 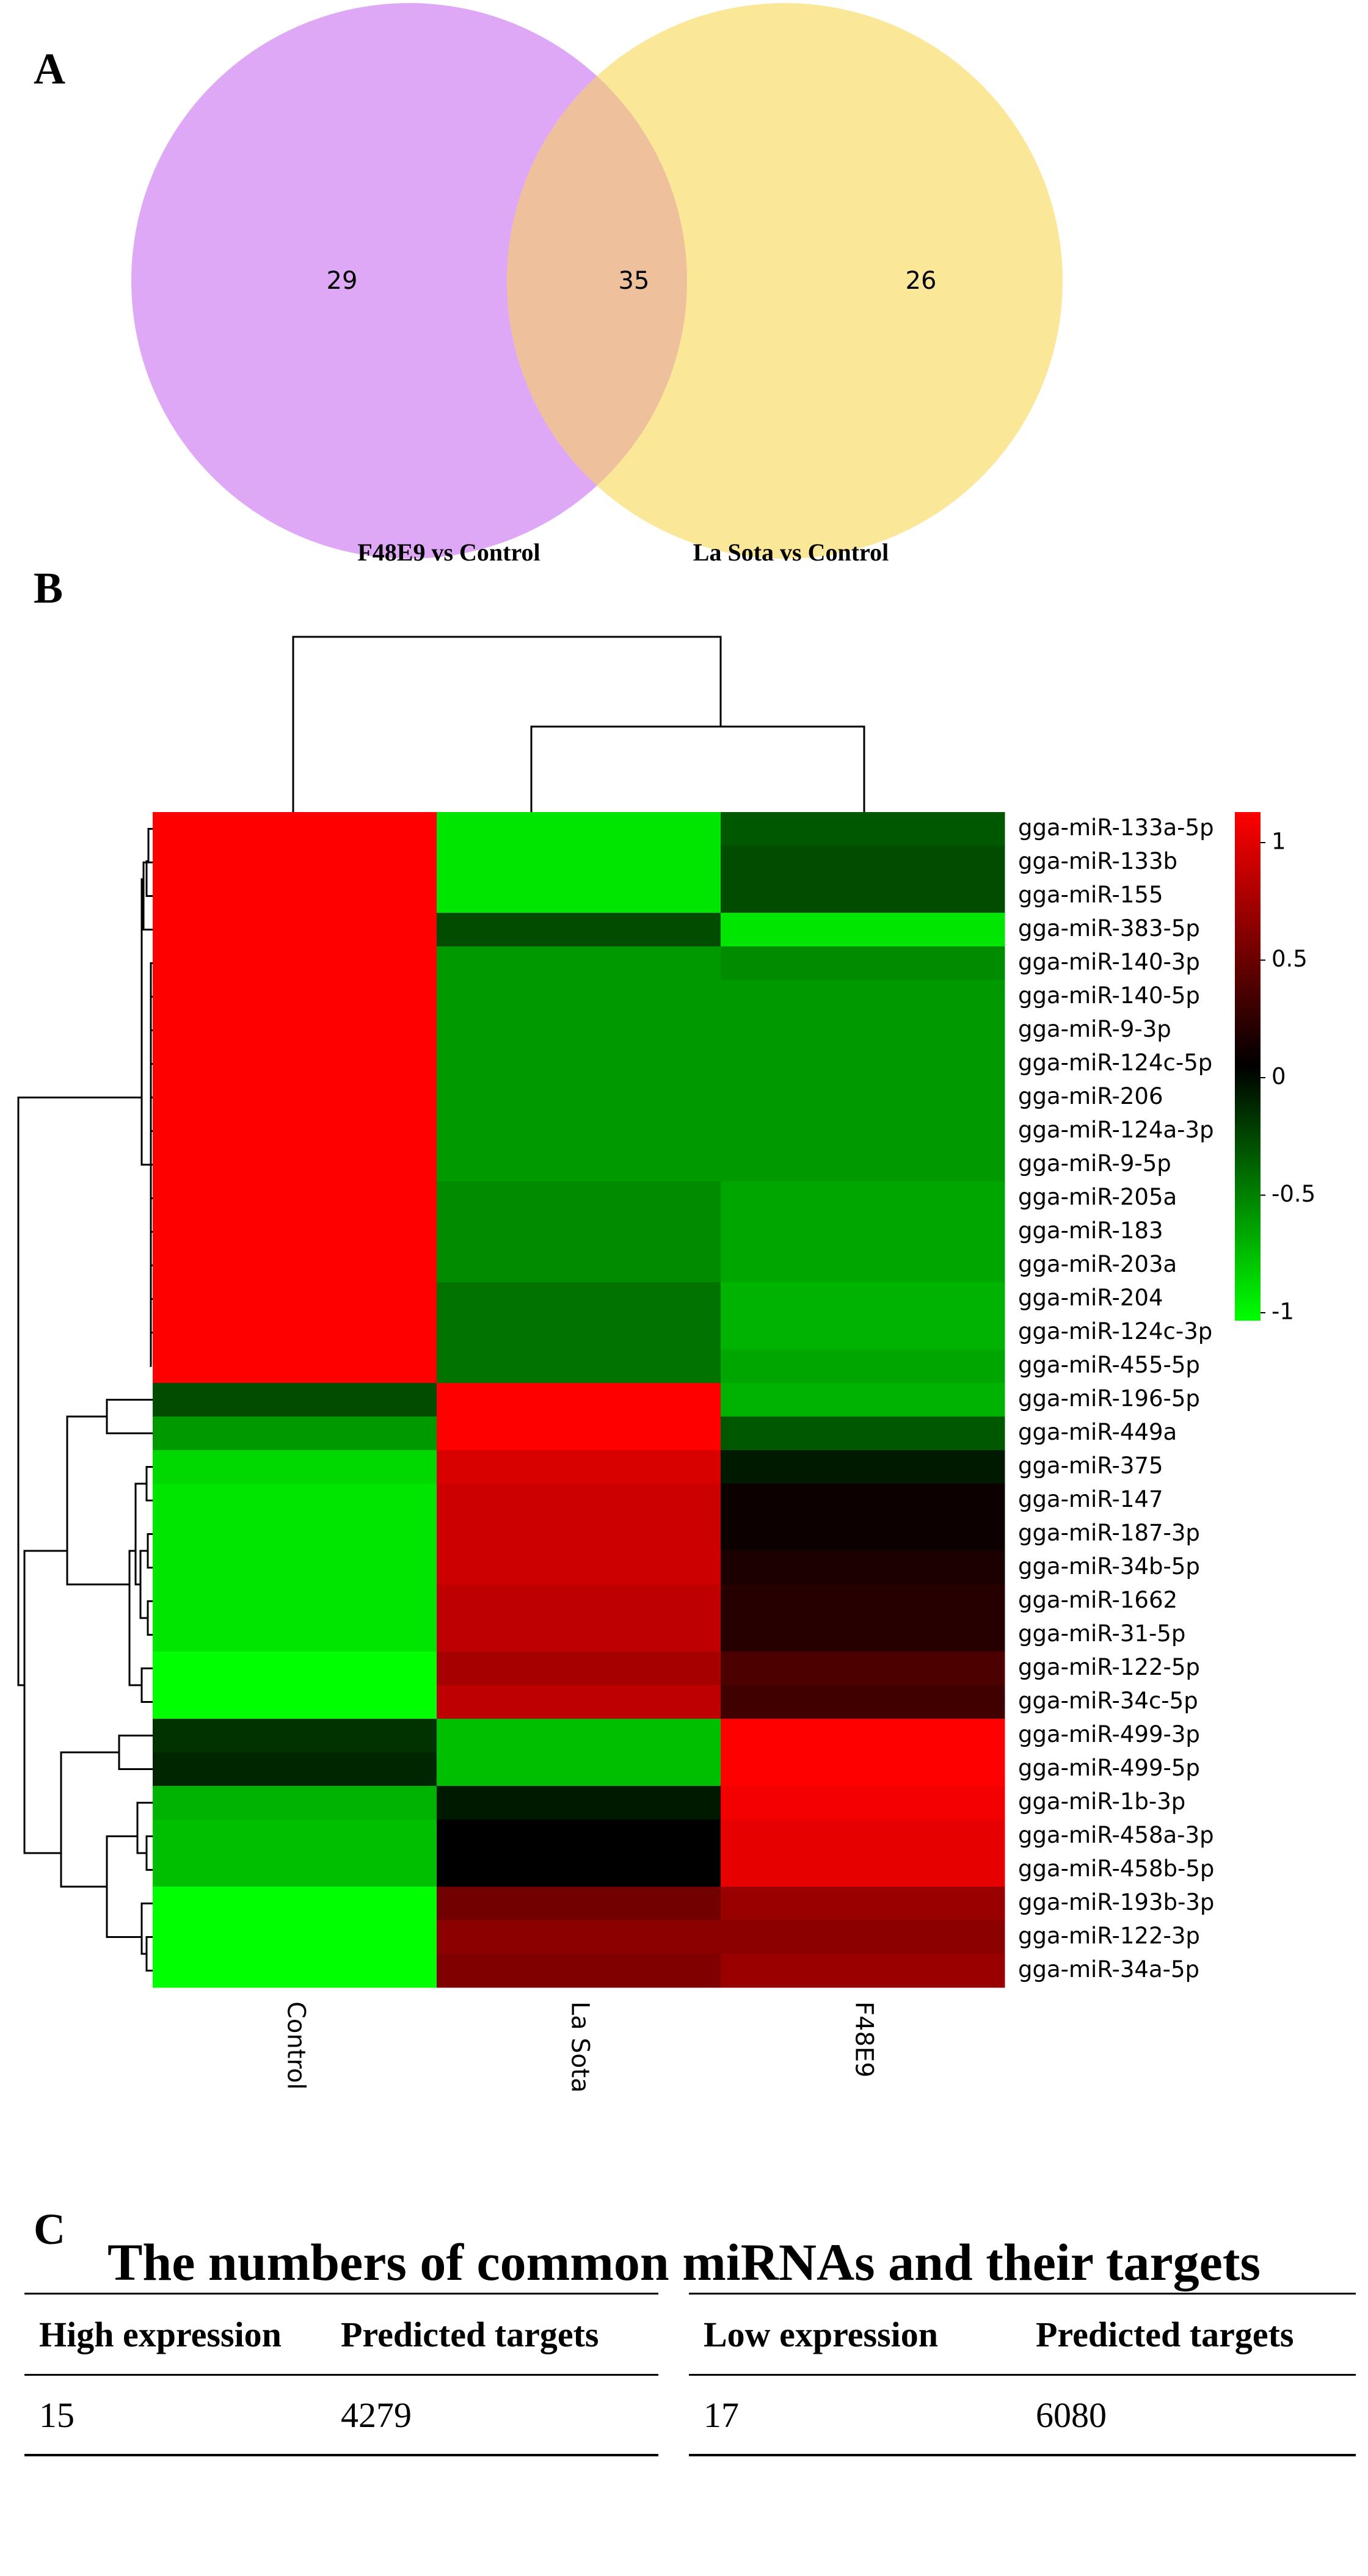 I want to click on panel-label-a: A, so click(x=50, y=69).